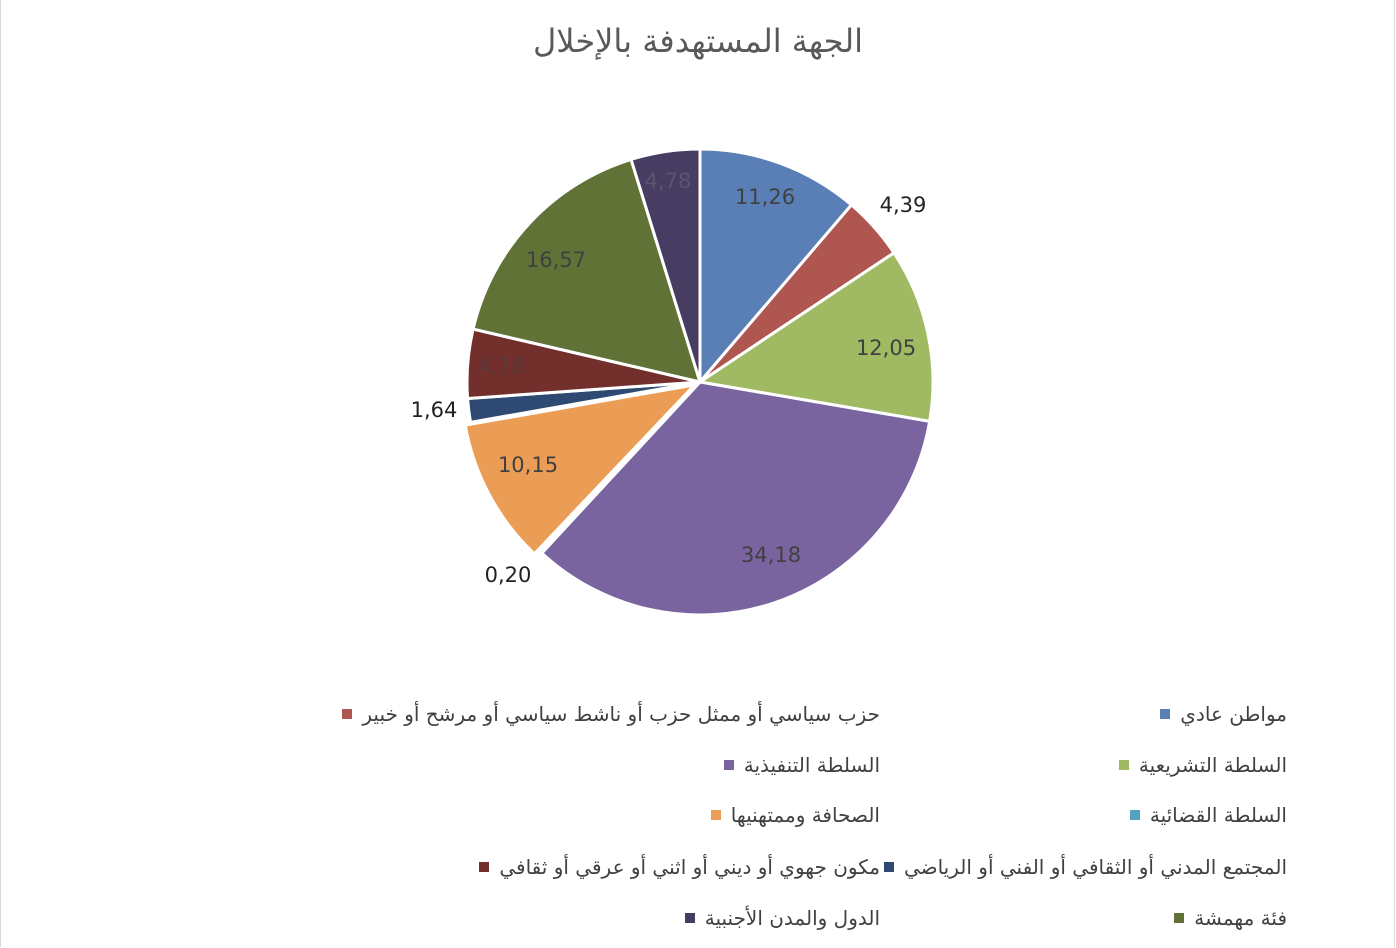  I want to click on legend-item: السلطة التنفيذية, so click(801, 765).